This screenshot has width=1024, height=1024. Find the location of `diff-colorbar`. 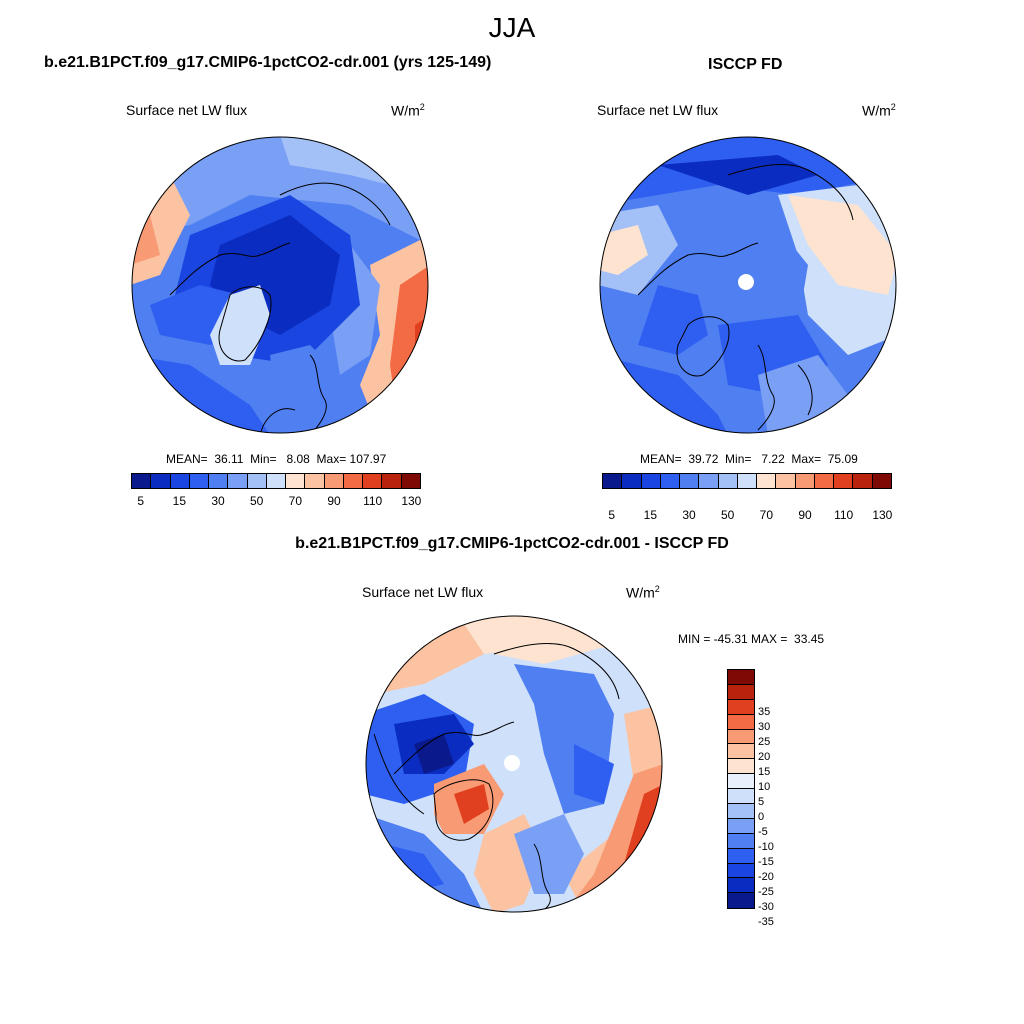

diff-colorbar is located at coordinates (741, 789).